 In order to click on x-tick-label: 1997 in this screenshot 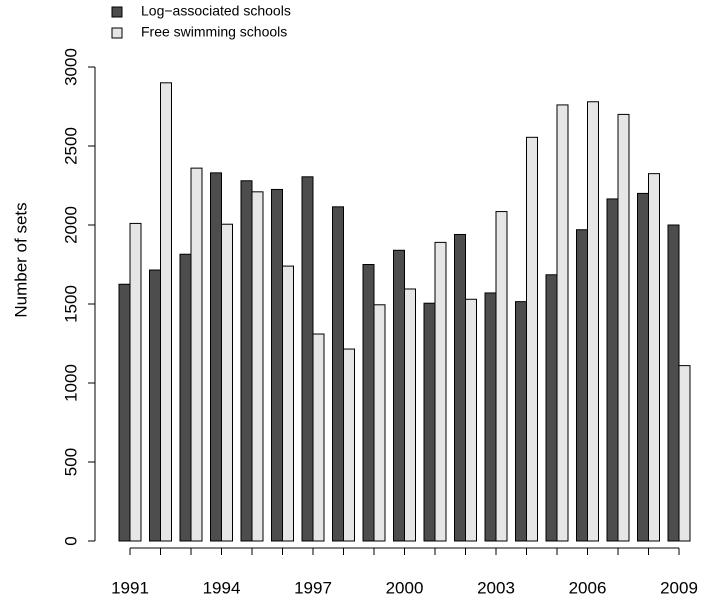, I will do `click(313, 587)`.